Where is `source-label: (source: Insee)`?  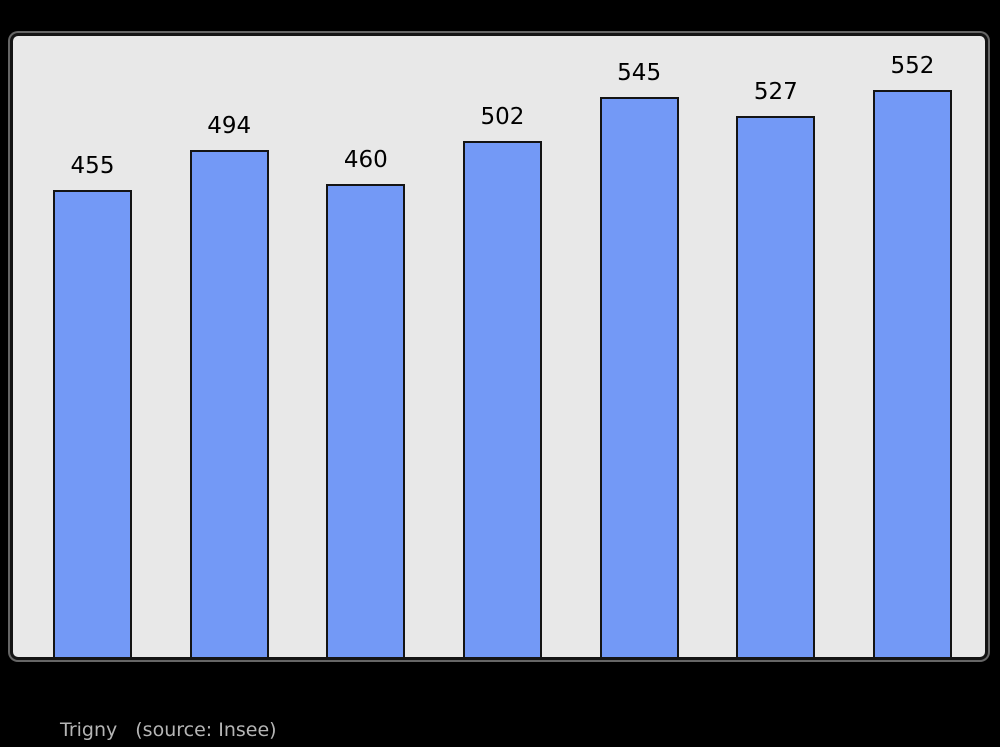
source-label: (source: Insee) is located at coordinates (206, 730).